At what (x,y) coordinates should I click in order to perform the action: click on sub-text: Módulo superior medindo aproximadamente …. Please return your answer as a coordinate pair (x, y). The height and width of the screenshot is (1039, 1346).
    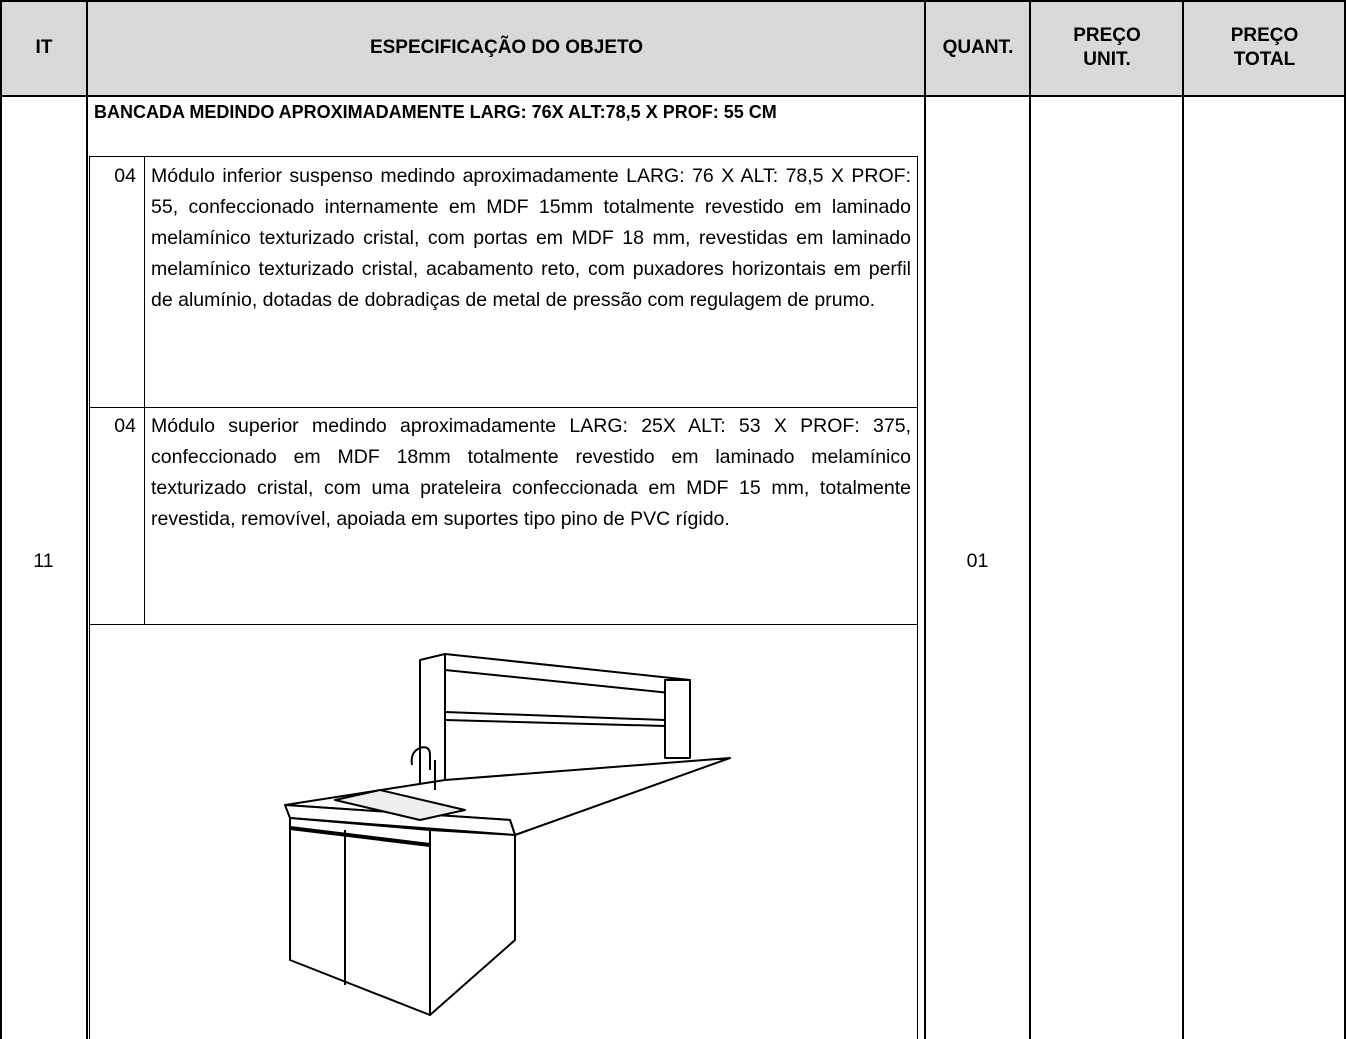
    Looking at the image, I should click on (531, 472).